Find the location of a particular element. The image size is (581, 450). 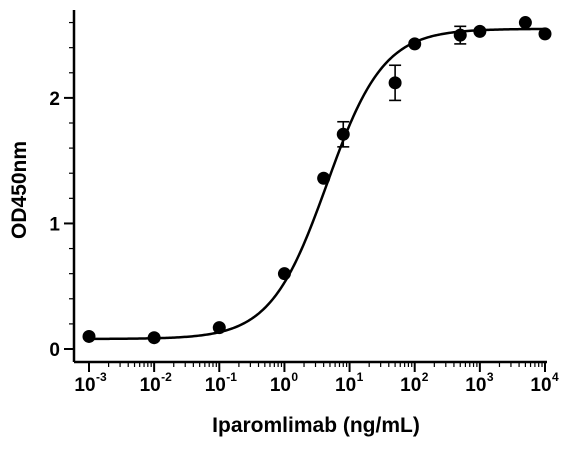

x-tick-label: 10 4 is located at coordinates (544, 383).